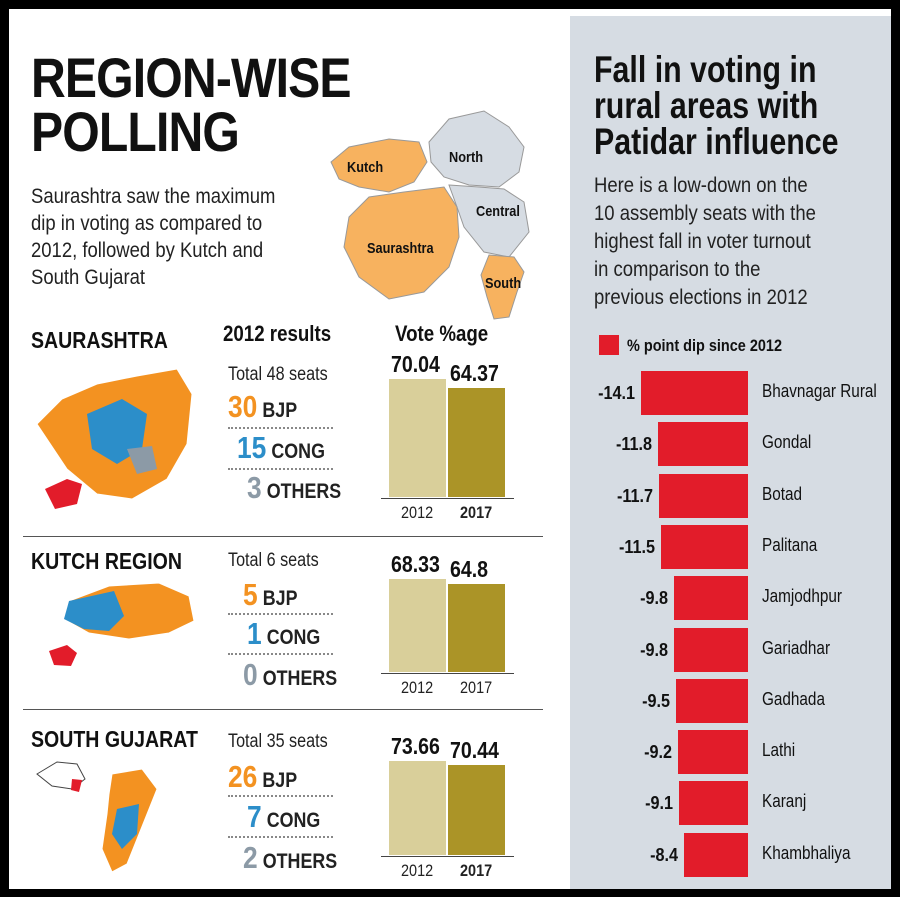  What do you see at coordinates (273, 560) in the screenshot?
I see `kutch-total-seats: Total 6 seats` at bounding box center [273, 560].